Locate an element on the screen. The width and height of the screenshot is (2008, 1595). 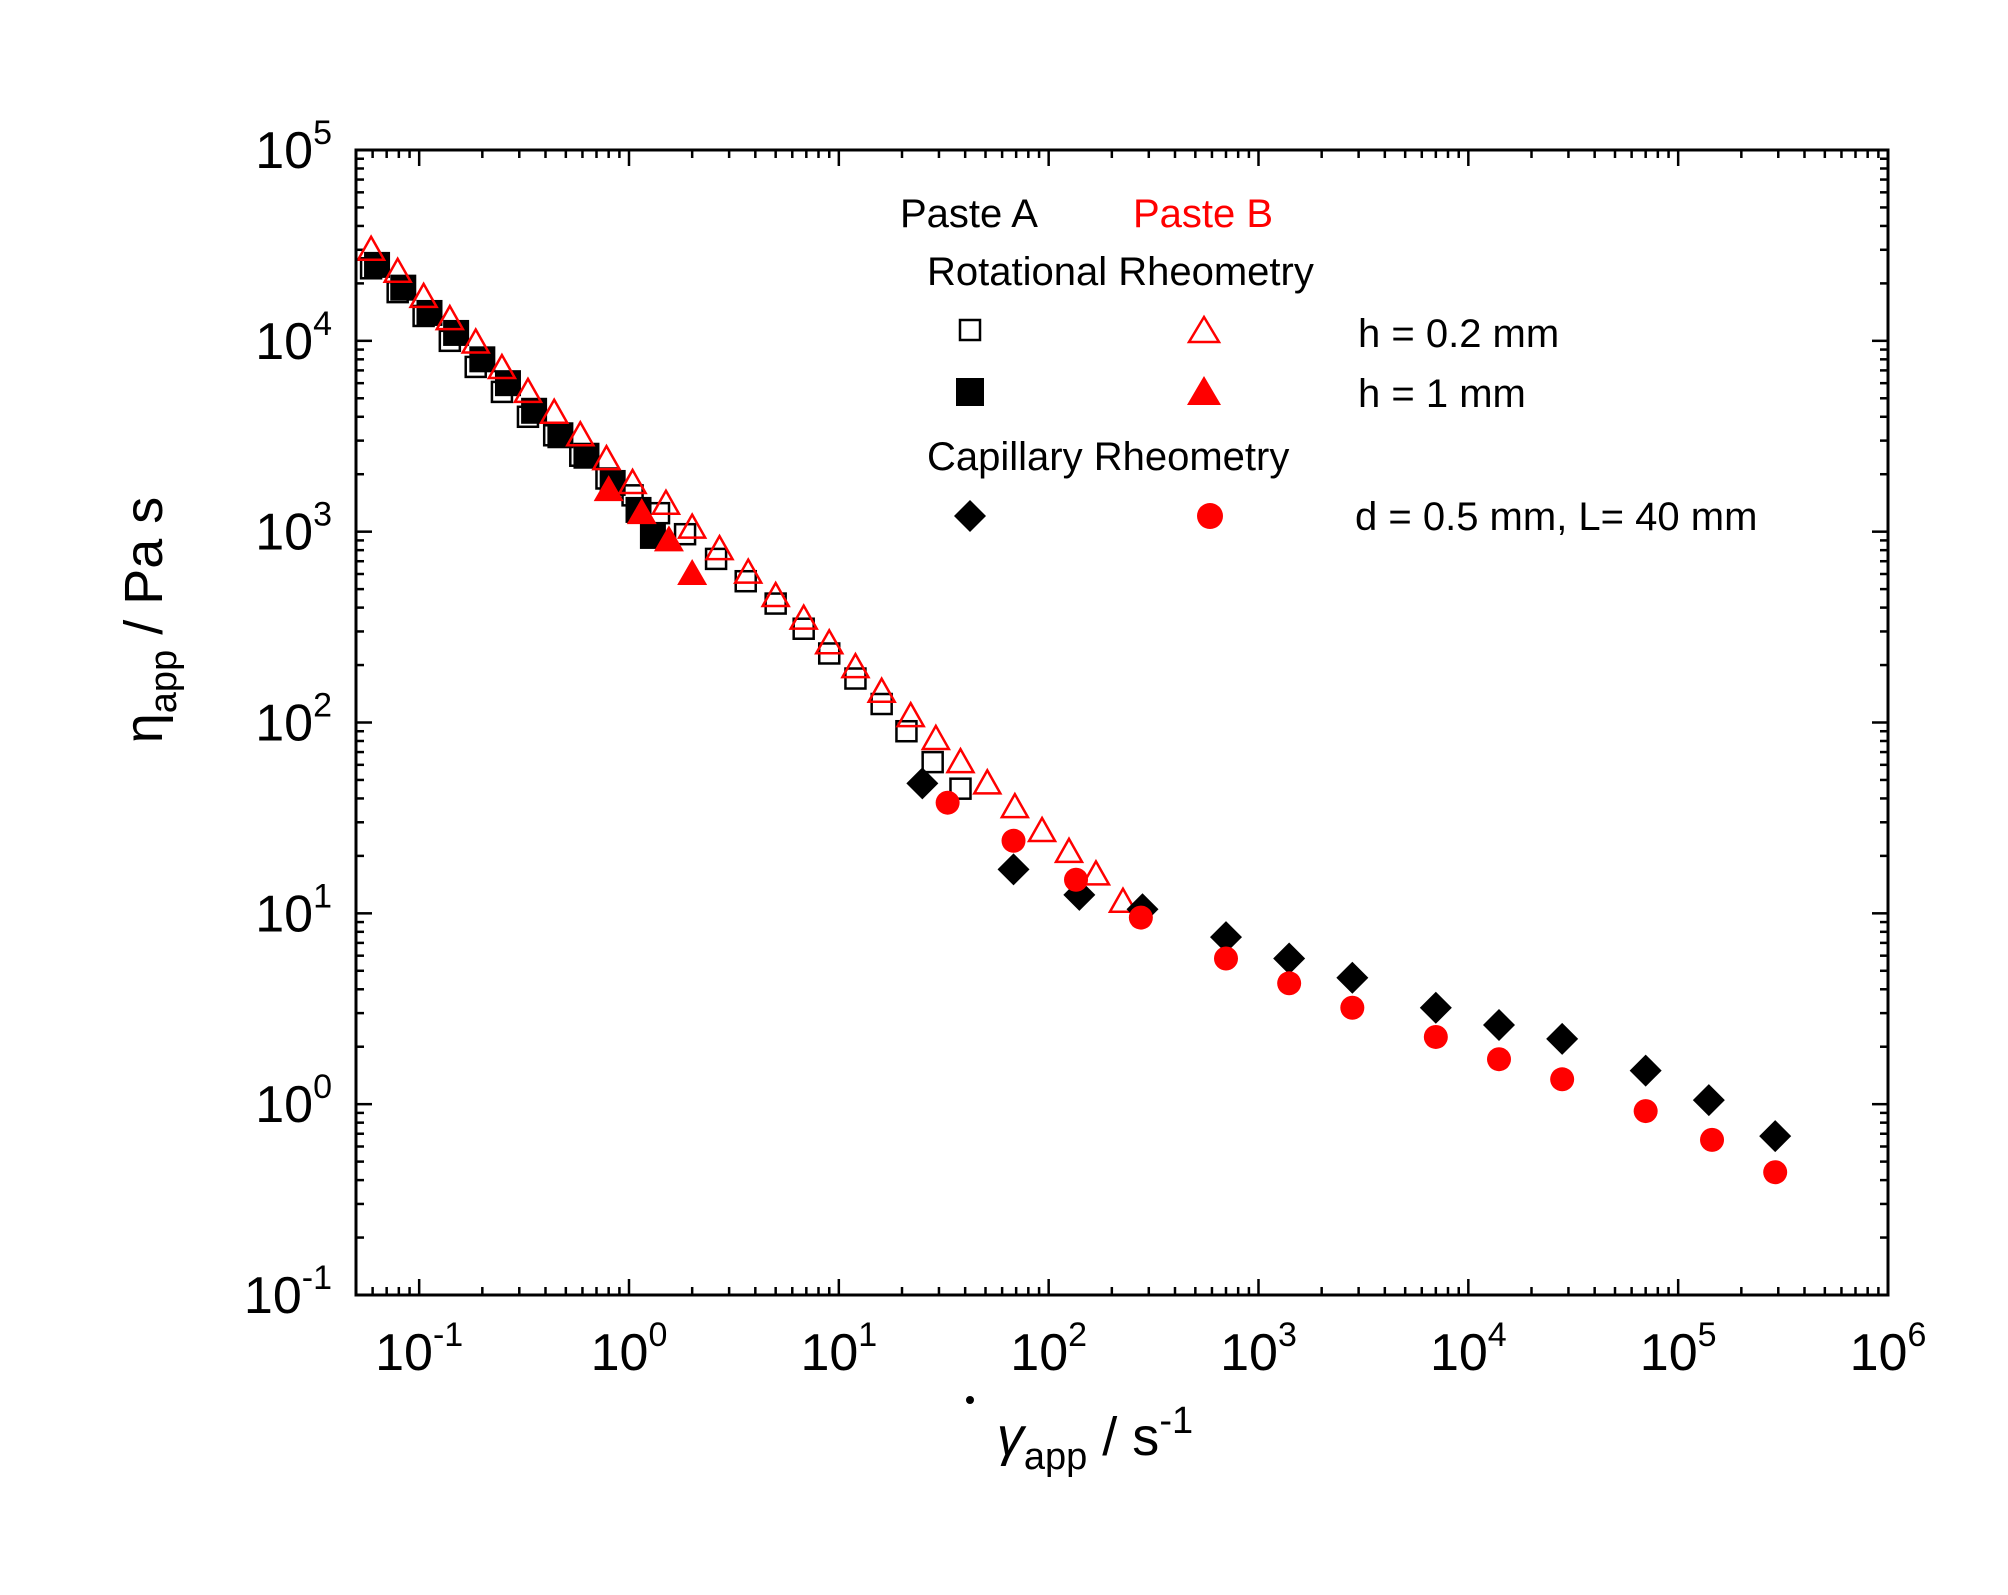
y-tick-exponent: 0 is located at coordinates (322, 1087).